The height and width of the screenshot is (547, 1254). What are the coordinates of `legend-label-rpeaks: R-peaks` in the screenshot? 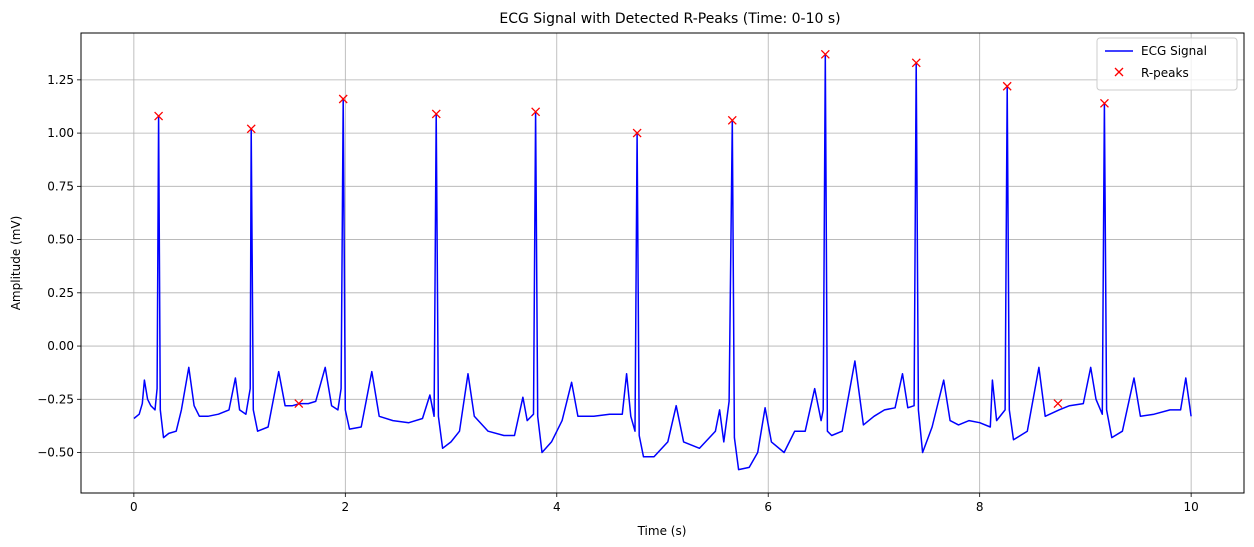 It's located at (1165, 73).